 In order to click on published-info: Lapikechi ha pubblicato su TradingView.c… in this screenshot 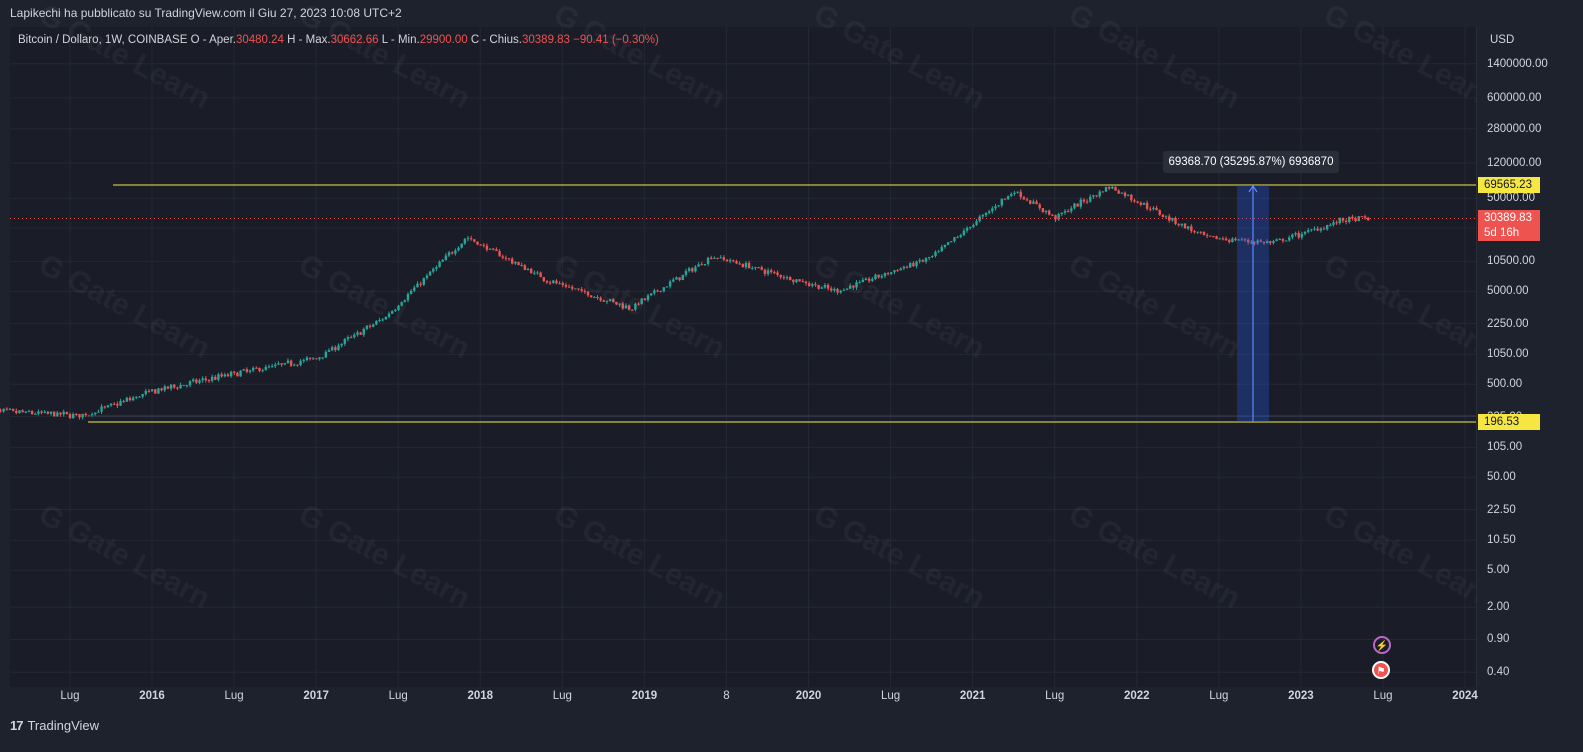, I will do `click(206, 13)`.